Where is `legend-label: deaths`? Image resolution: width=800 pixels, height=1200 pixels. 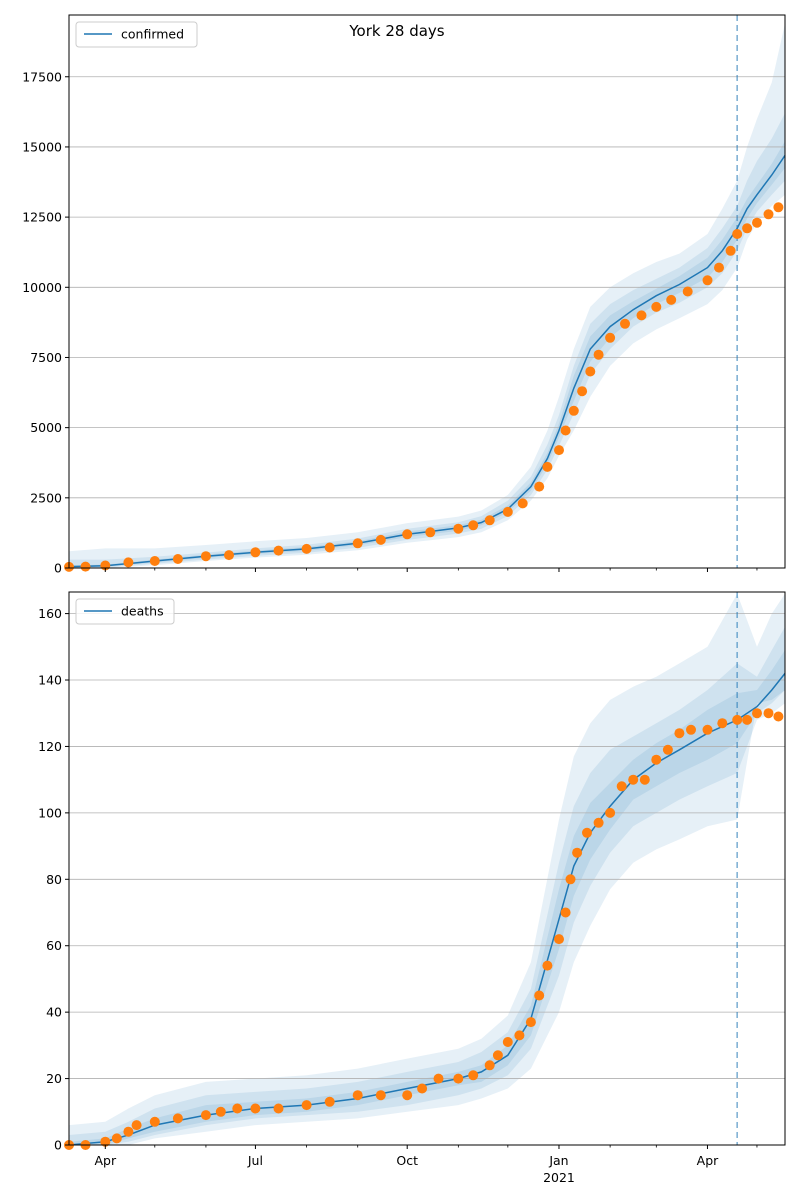
legend-label: deaths is located at coordinates (142, 611).